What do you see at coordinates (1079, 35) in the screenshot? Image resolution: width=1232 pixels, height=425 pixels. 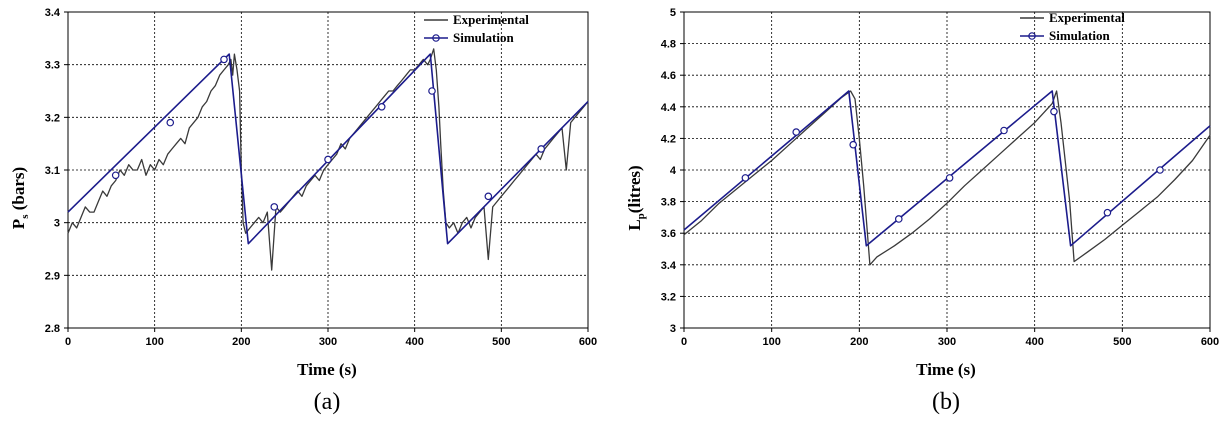 I see `legend-simulation-label-b: Simulation` at bounding box center [1079, 35].